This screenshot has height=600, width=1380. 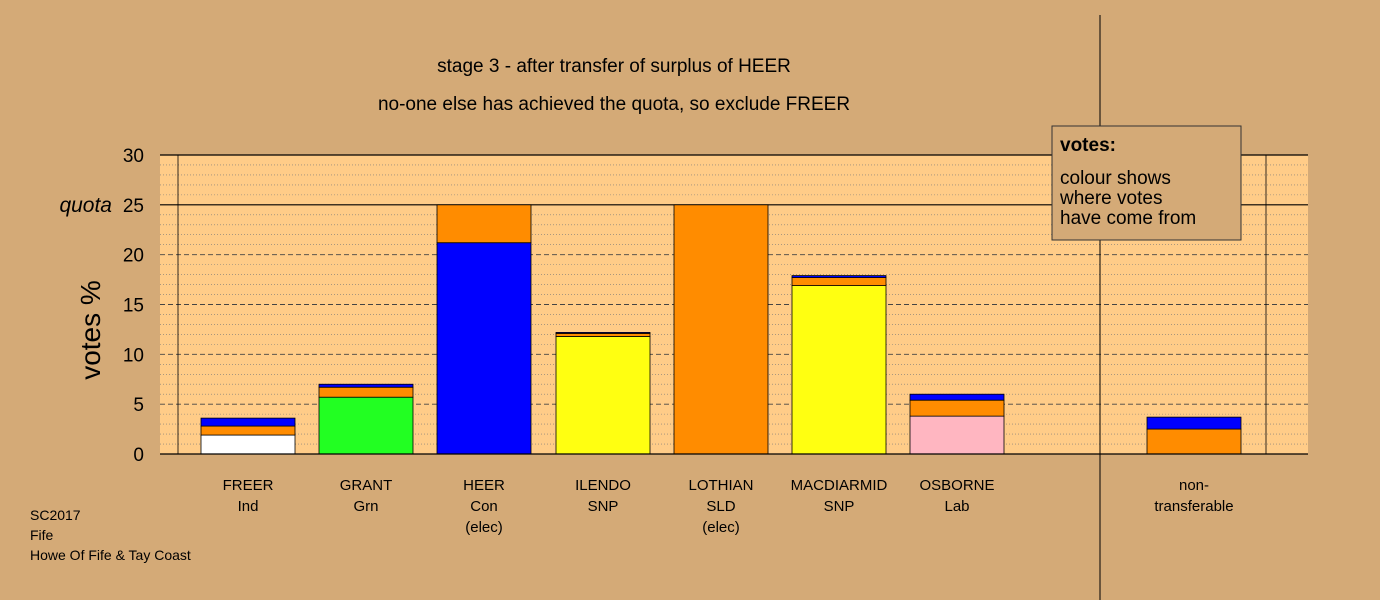 What do you see at coordinates (133, 256) in the screenshot?
I see `y-tick-label: 20` at bounding box center [133, 256].